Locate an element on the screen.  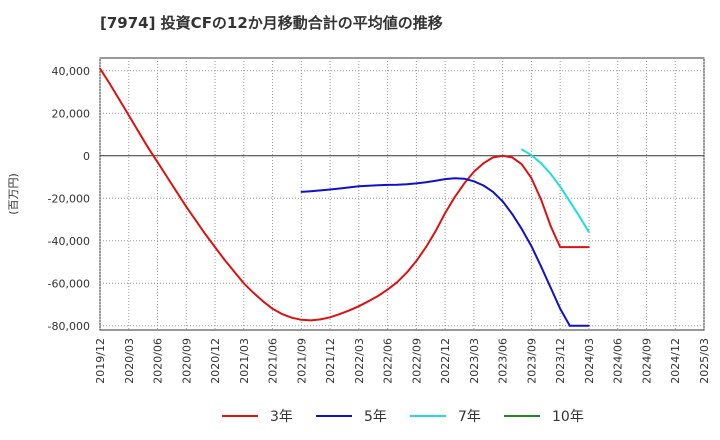
x-tick-label: 2022/06 is located at coordinates (388, 361).